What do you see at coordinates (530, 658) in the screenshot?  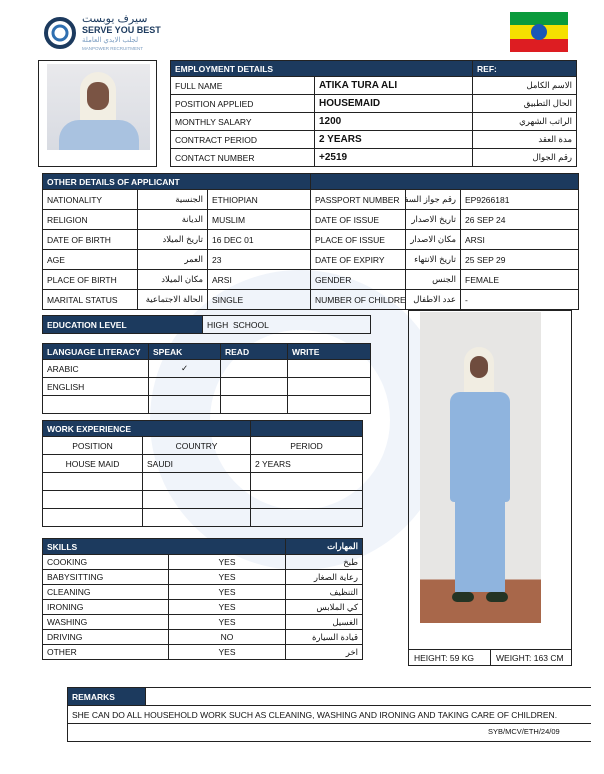 I see `weight-value: WEIGHT: 163 CM` at bounding box center [530, 658].